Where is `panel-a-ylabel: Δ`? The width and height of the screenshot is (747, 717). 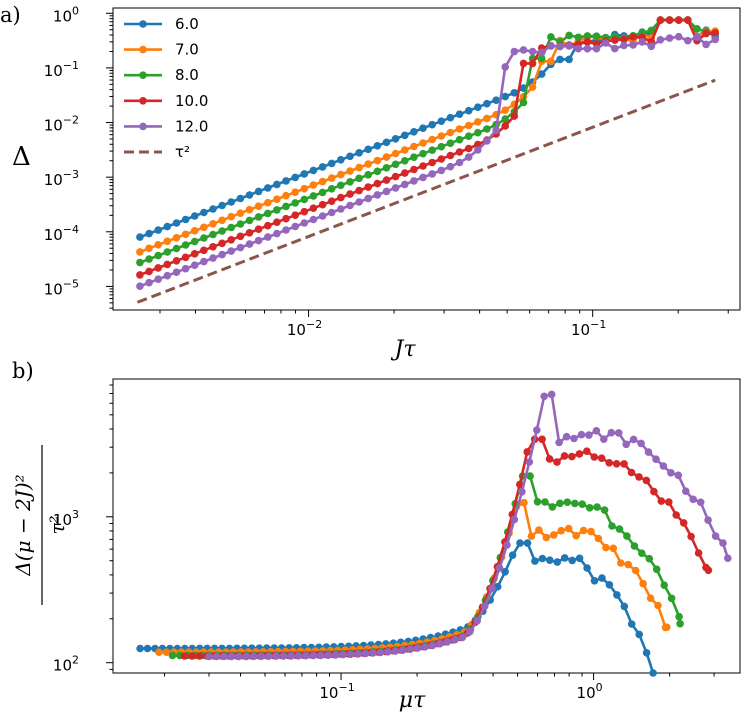 panel-a-ylabel: Δ is located at coordinates (21, 157).